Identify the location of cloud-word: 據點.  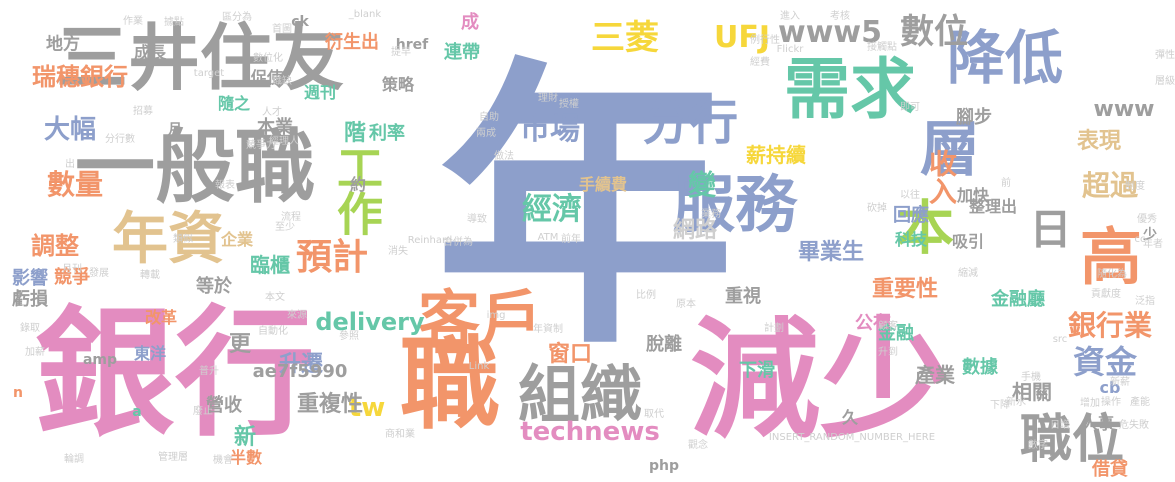
(174, 22).